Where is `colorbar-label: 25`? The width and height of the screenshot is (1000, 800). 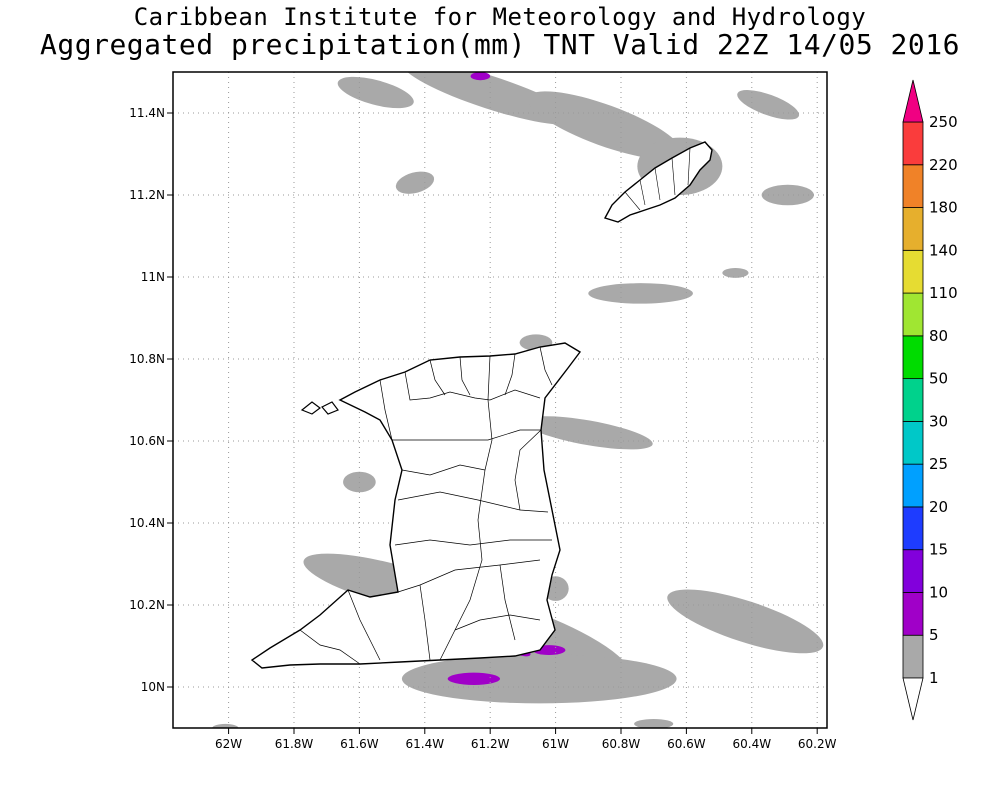 colorbar-label: 25 is located at coordinates (938, 464).